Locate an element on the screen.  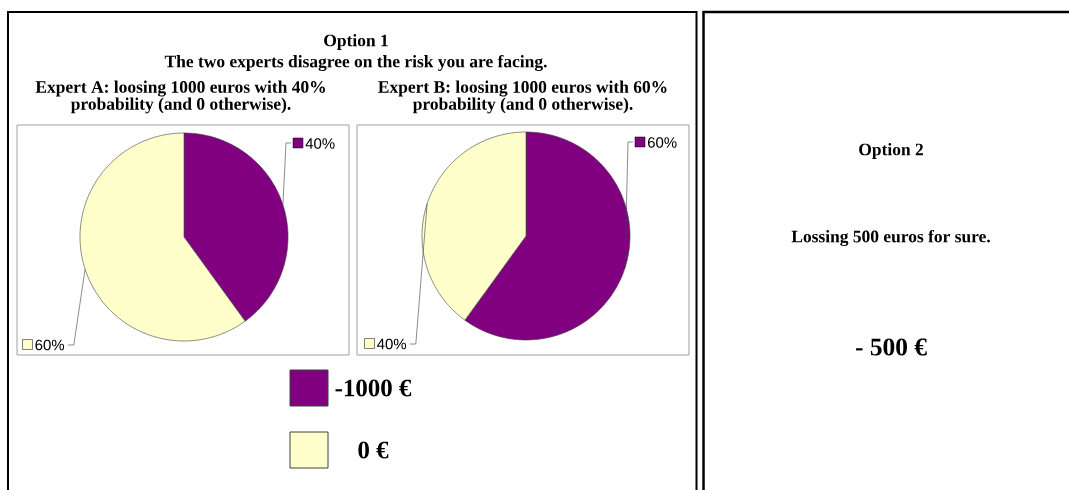
legend-label: -1000 € is located at coordinates (373, 388).